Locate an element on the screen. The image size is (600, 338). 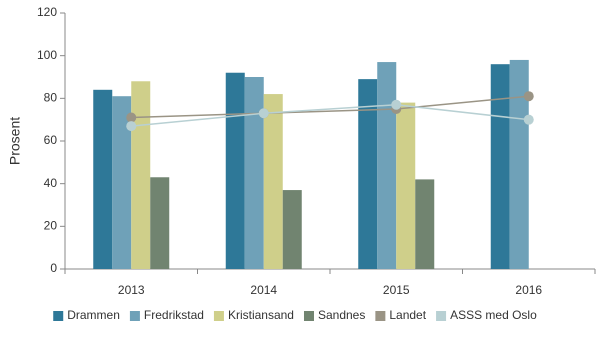
x-tick-label: 2013 is located at coordinates (131, 290).